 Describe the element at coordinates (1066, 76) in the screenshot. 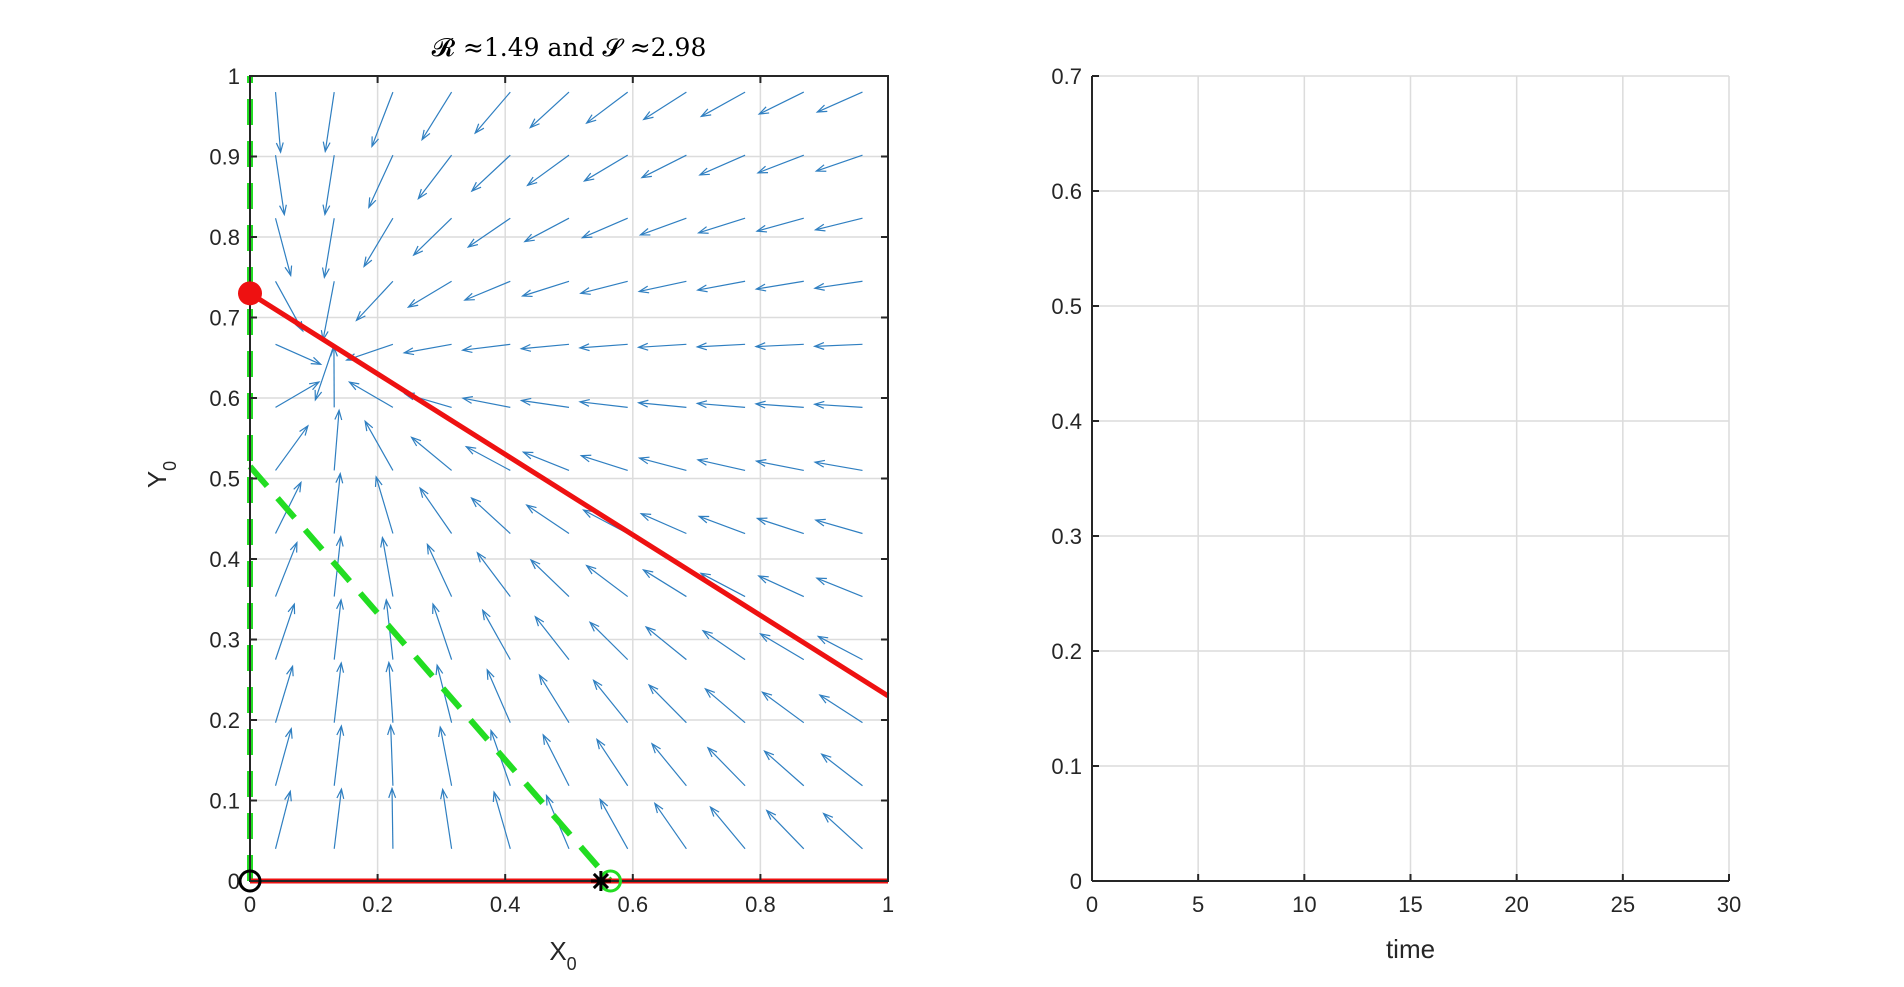

I see `y-tick-label: 0.7` at that location.